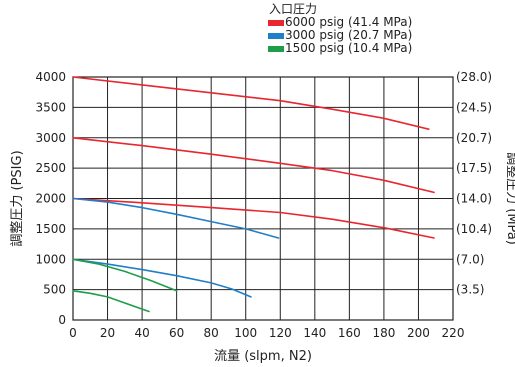 This screenshot has height=367, width=515. Describe the element at coordinates (293, 9) in the screenshot. I see `legend-title: 入口圧力` at that location.